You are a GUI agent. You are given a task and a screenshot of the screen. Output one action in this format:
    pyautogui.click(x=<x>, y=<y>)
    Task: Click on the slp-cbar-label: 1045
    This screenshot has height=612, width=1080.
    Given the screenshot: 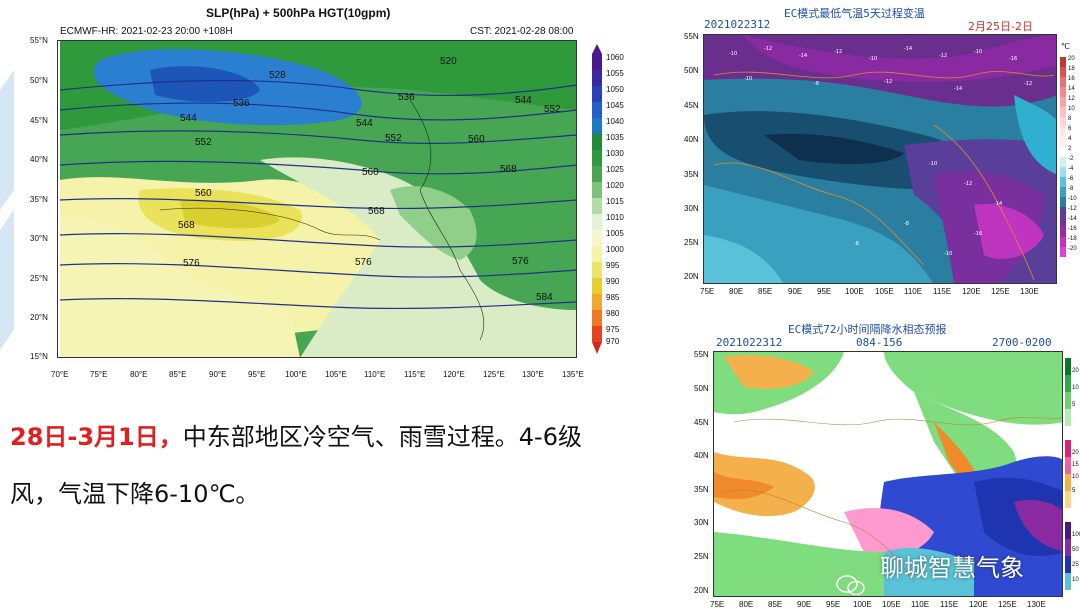 What is the action you would take?
    pyautogui.click(x=615, y=105)
    